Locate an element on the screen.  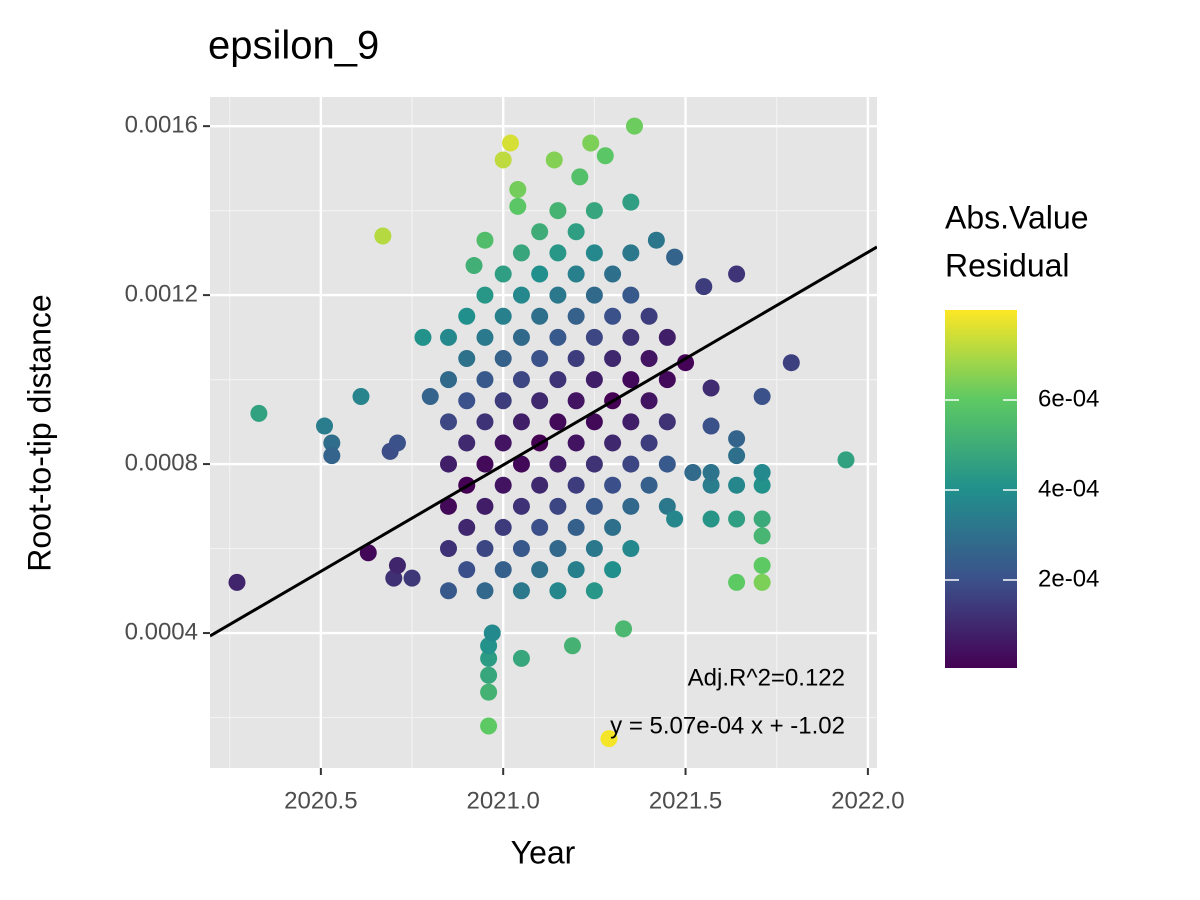
colorbar-label: 4e-04 is located at coordinates (1068, 488).